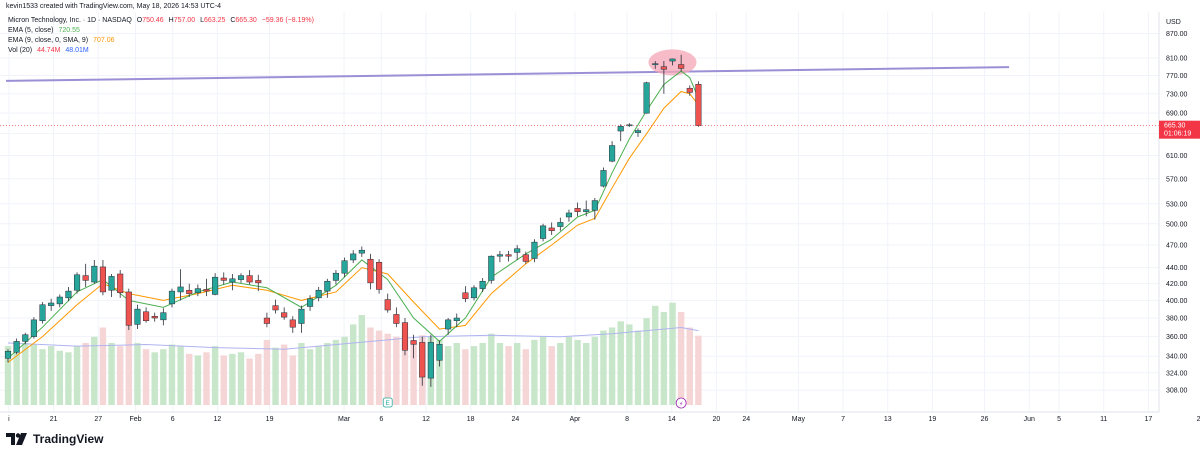 Image resolution: width=1200 pixels, height=457 pixels. I want to click on event-marker: ⚡, so click(681, 403).